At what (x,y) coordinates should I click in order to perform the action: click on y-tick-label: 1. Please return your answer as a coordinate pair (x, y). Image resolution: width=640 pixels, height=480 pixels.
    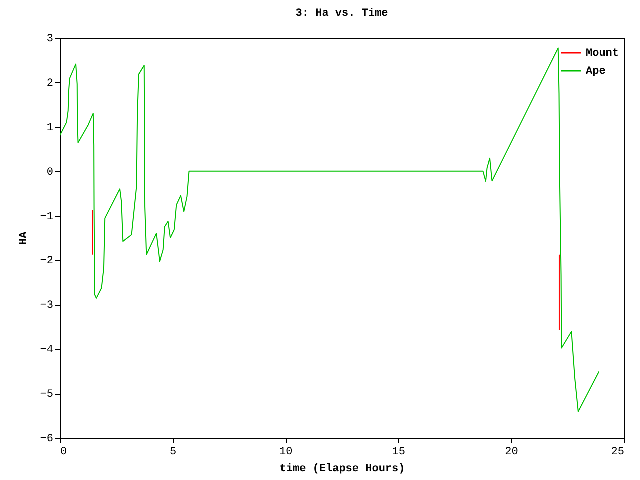
    Looking at the image, I should click on (50, 128).